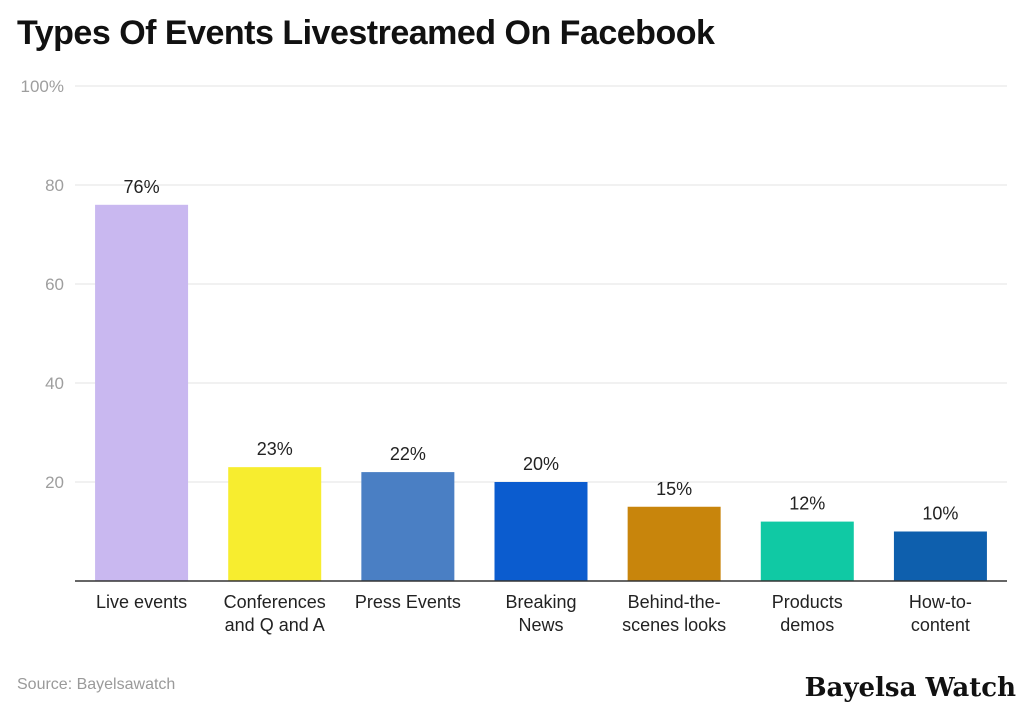  Describe the element at coordinates (807, 504) in the screenshot. I see `data-label: 12%` at that location.